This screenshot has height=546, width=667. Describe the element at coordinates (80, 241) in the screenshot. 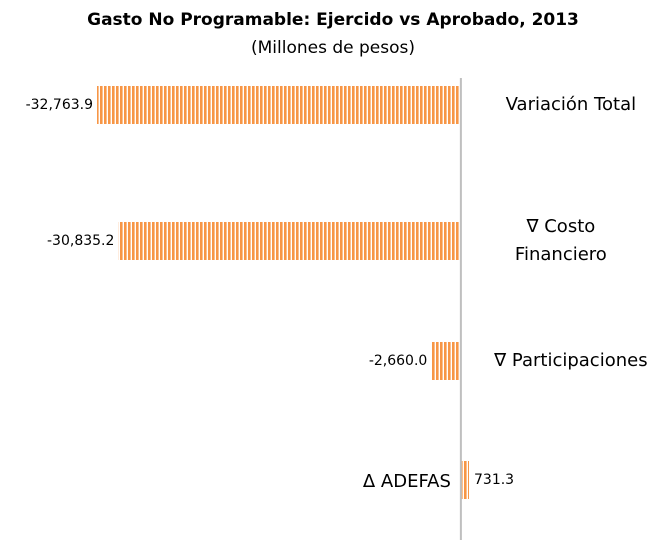

I see `value-label: -30,835.2` at that location.